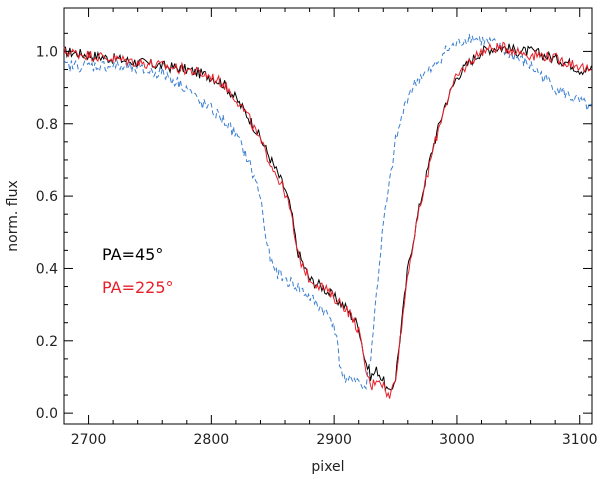 The image size is (600, 479). What do you see at coordinates (457, 440) in the screenshot?
I see `x-tick-label: 3000` at bounding box center [457, 440].